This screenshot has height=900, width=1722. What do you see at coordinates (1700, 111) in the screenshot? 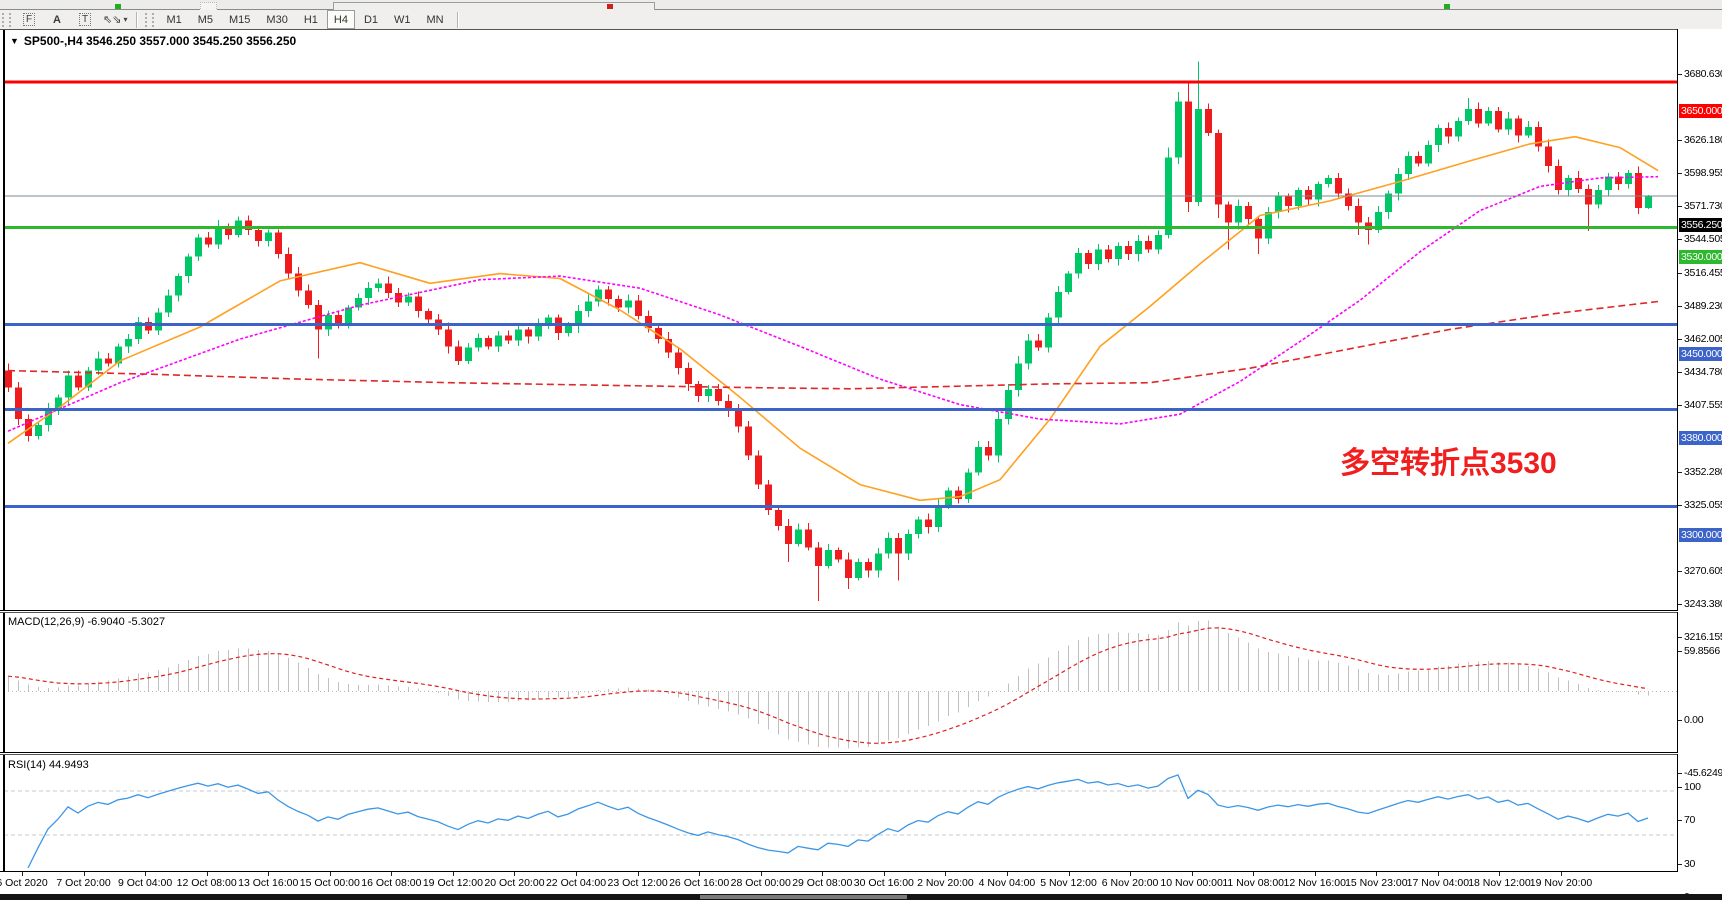
I see `price-badge-3650.000: 3650.000` at bounding box center [1700, 111].